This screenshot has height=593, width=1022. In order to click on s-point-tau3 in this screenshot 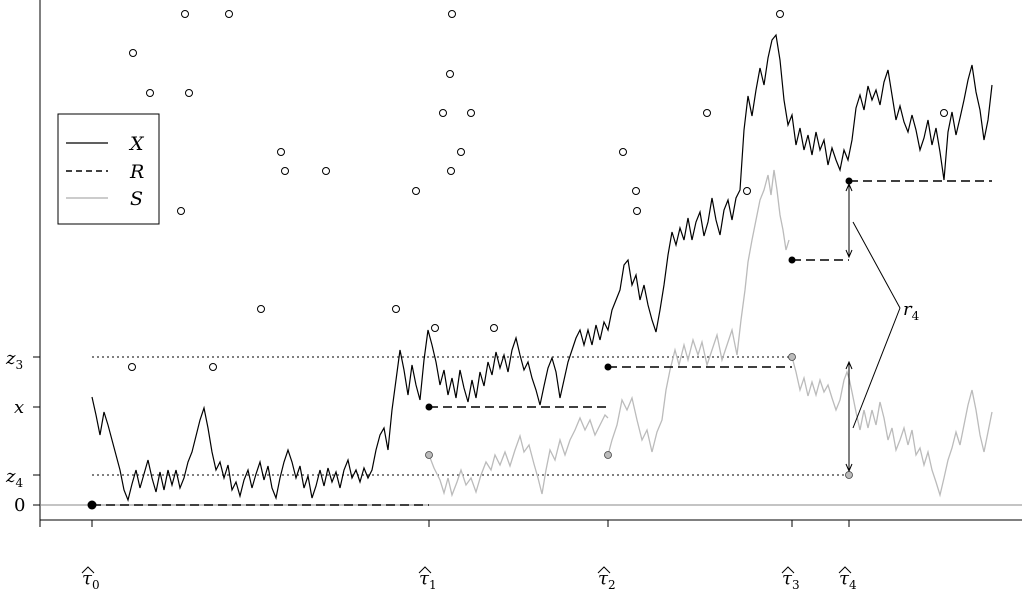, I will do `click(792, 357)`.